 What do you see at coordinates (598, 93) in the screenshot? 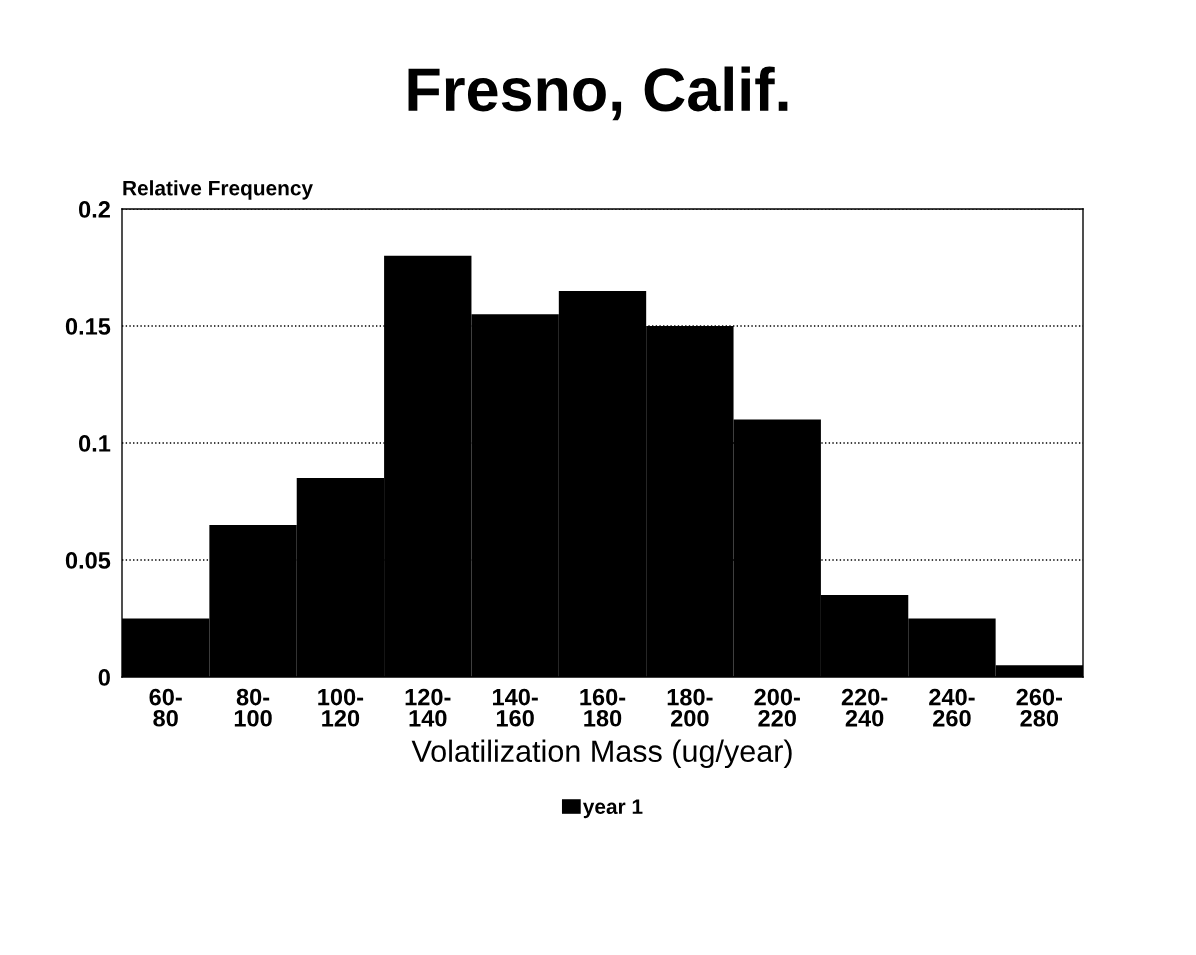
I see `chart-title: Fresno, Calif.` at bounding box center [598, 93].